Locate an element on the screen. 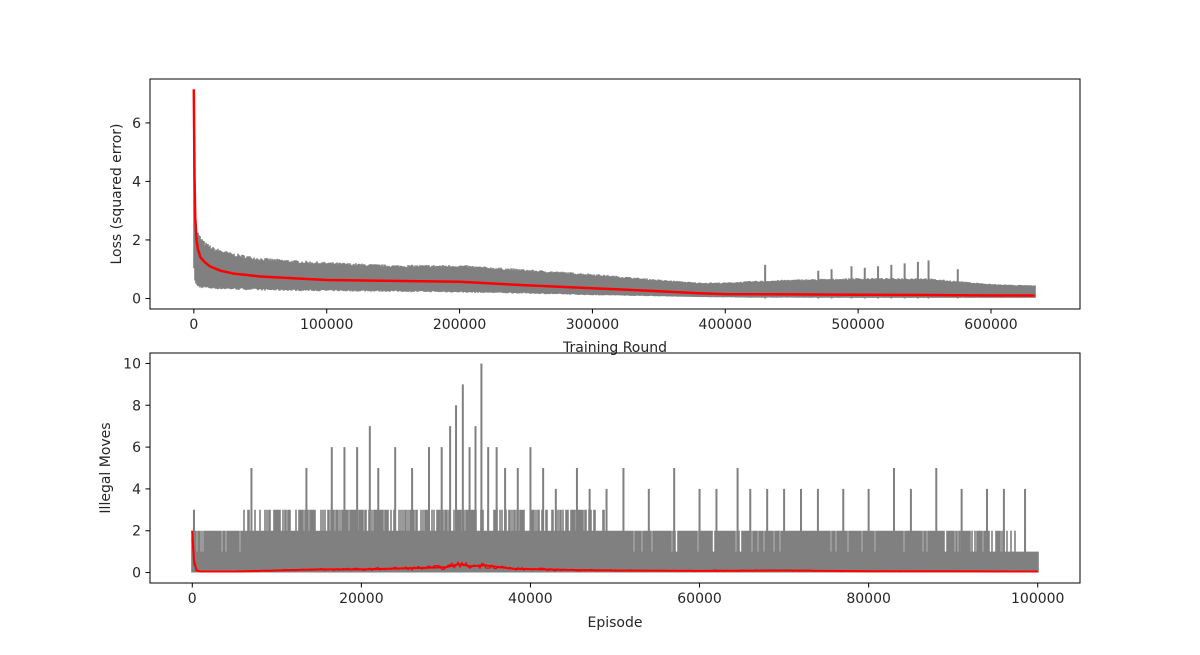 The width and height of the screenshot is (1200, 655). y-tick-label: 8 is located at coordinates (136, 406).